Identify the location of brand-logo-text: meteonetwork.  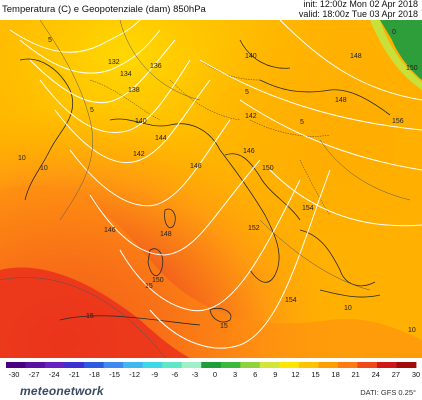
(62, 391).